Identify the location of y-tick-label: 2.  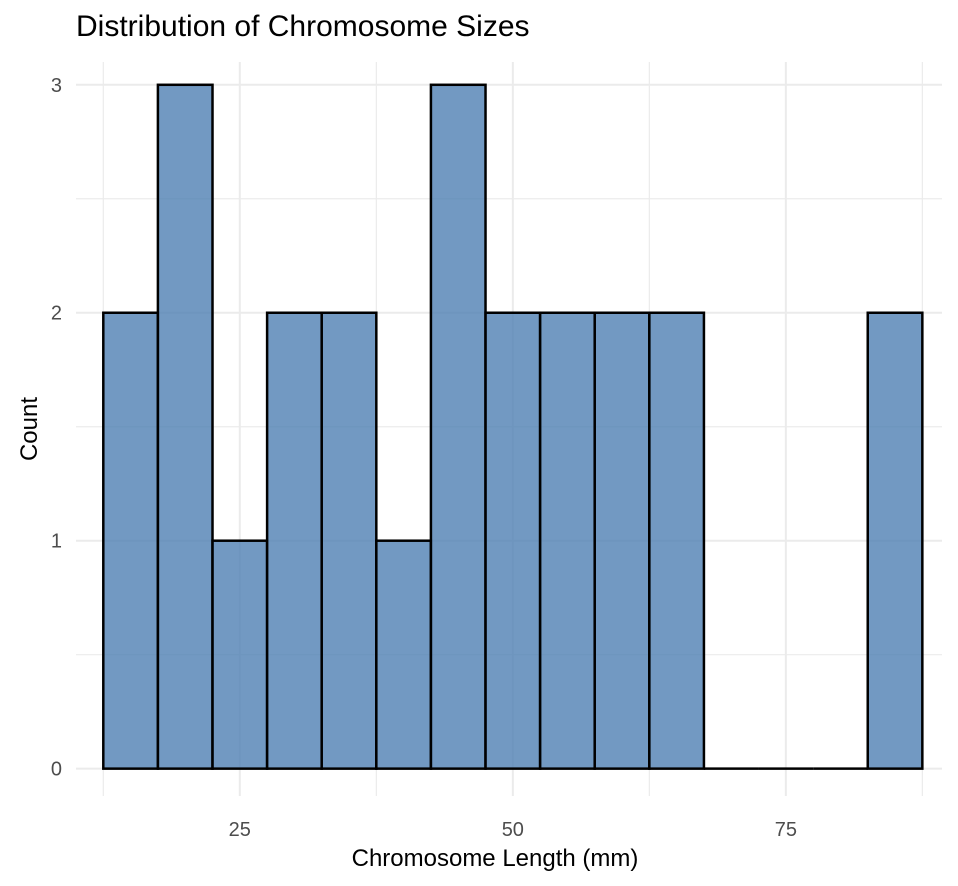
(56, 314).